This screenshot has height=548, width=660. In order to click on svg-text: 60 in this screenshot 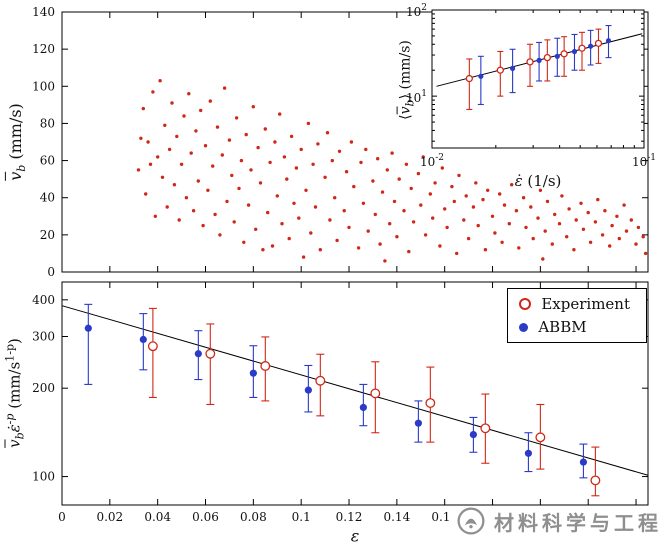, I will do `click(47, 161)`.